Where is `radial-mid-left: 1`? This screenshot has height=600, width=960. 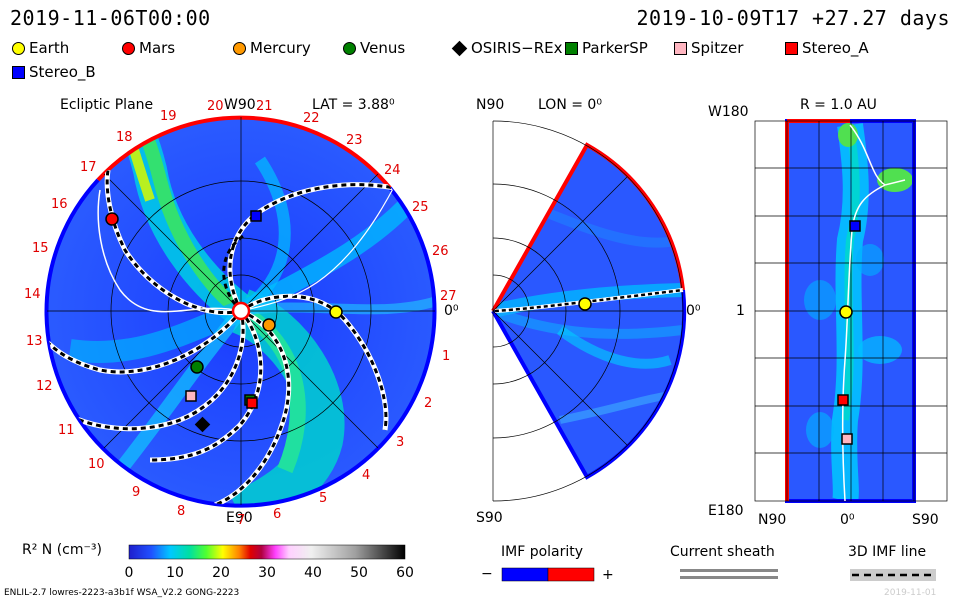 radial-mid-left: 1 is located at coordinates (740, 311).